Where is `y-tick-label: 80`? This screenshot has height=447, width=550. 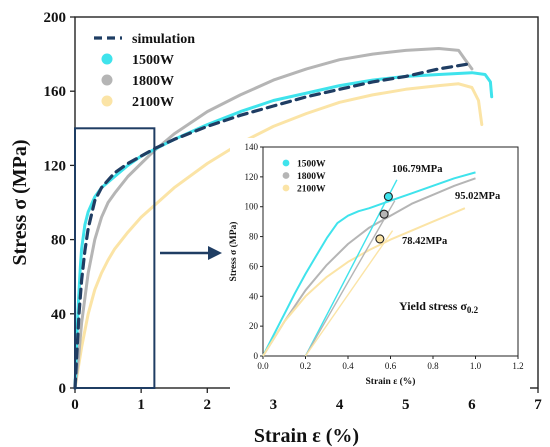 y-tick-label: 80 is located at coordinates (58, 241).